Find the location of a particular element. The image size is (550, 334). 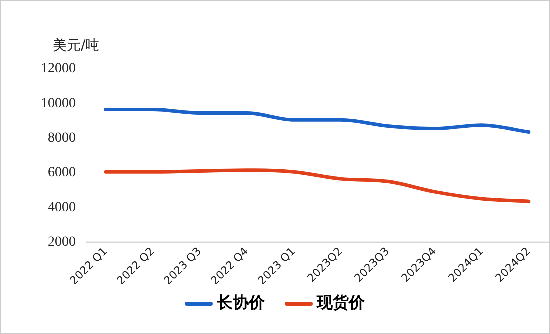

y-tick-label: 8000 is located at coordinates (62, 138).